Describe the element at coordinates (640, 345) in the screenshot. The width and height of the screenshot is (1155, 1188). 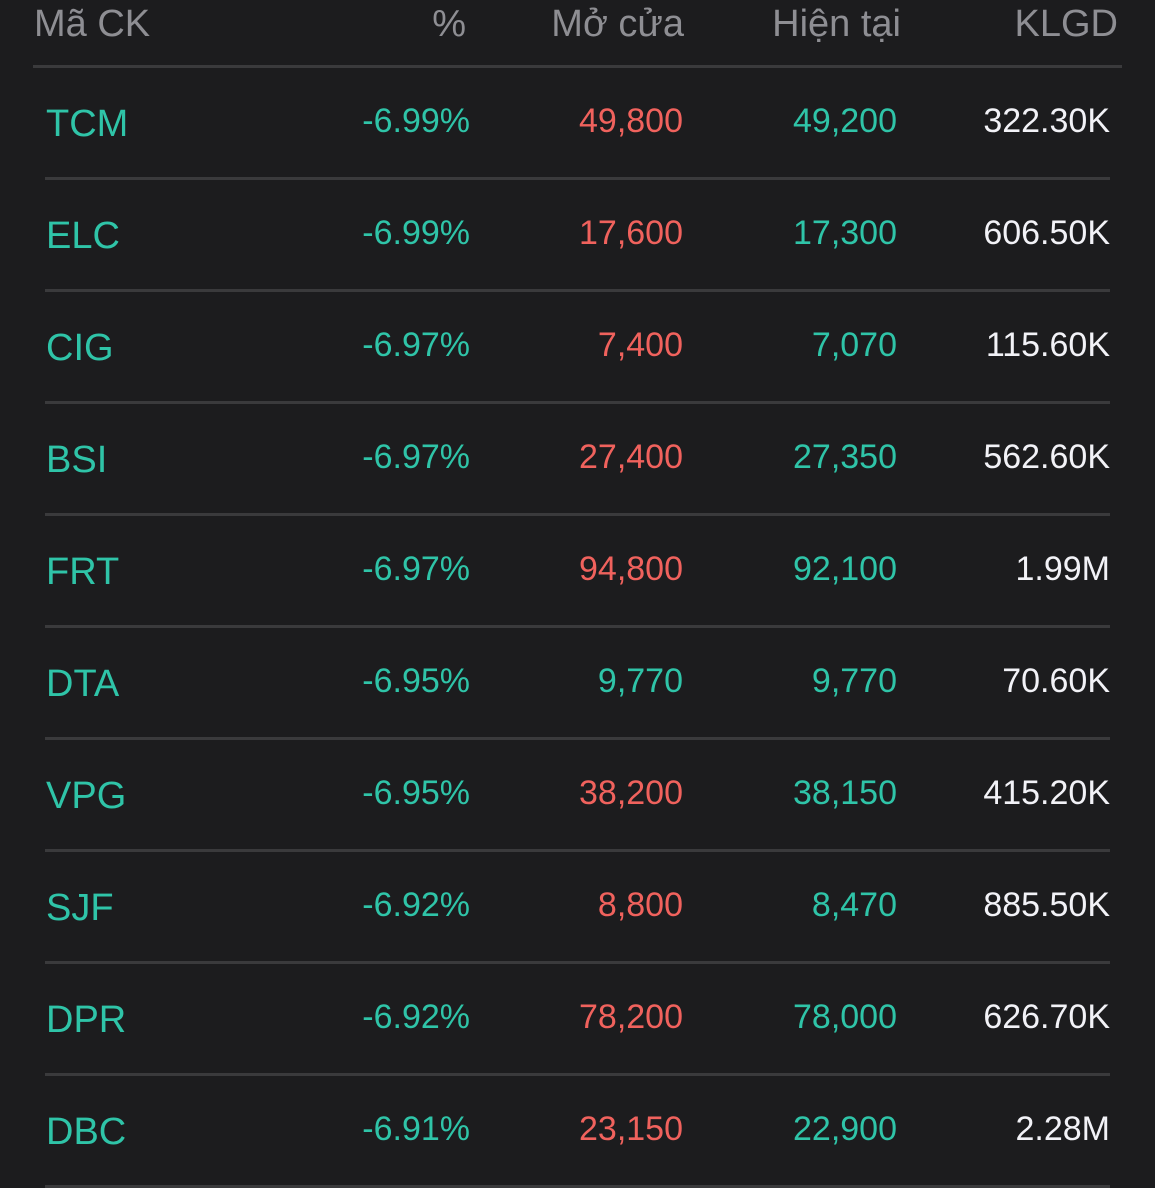
I see `open-price: 7,400` at that location.